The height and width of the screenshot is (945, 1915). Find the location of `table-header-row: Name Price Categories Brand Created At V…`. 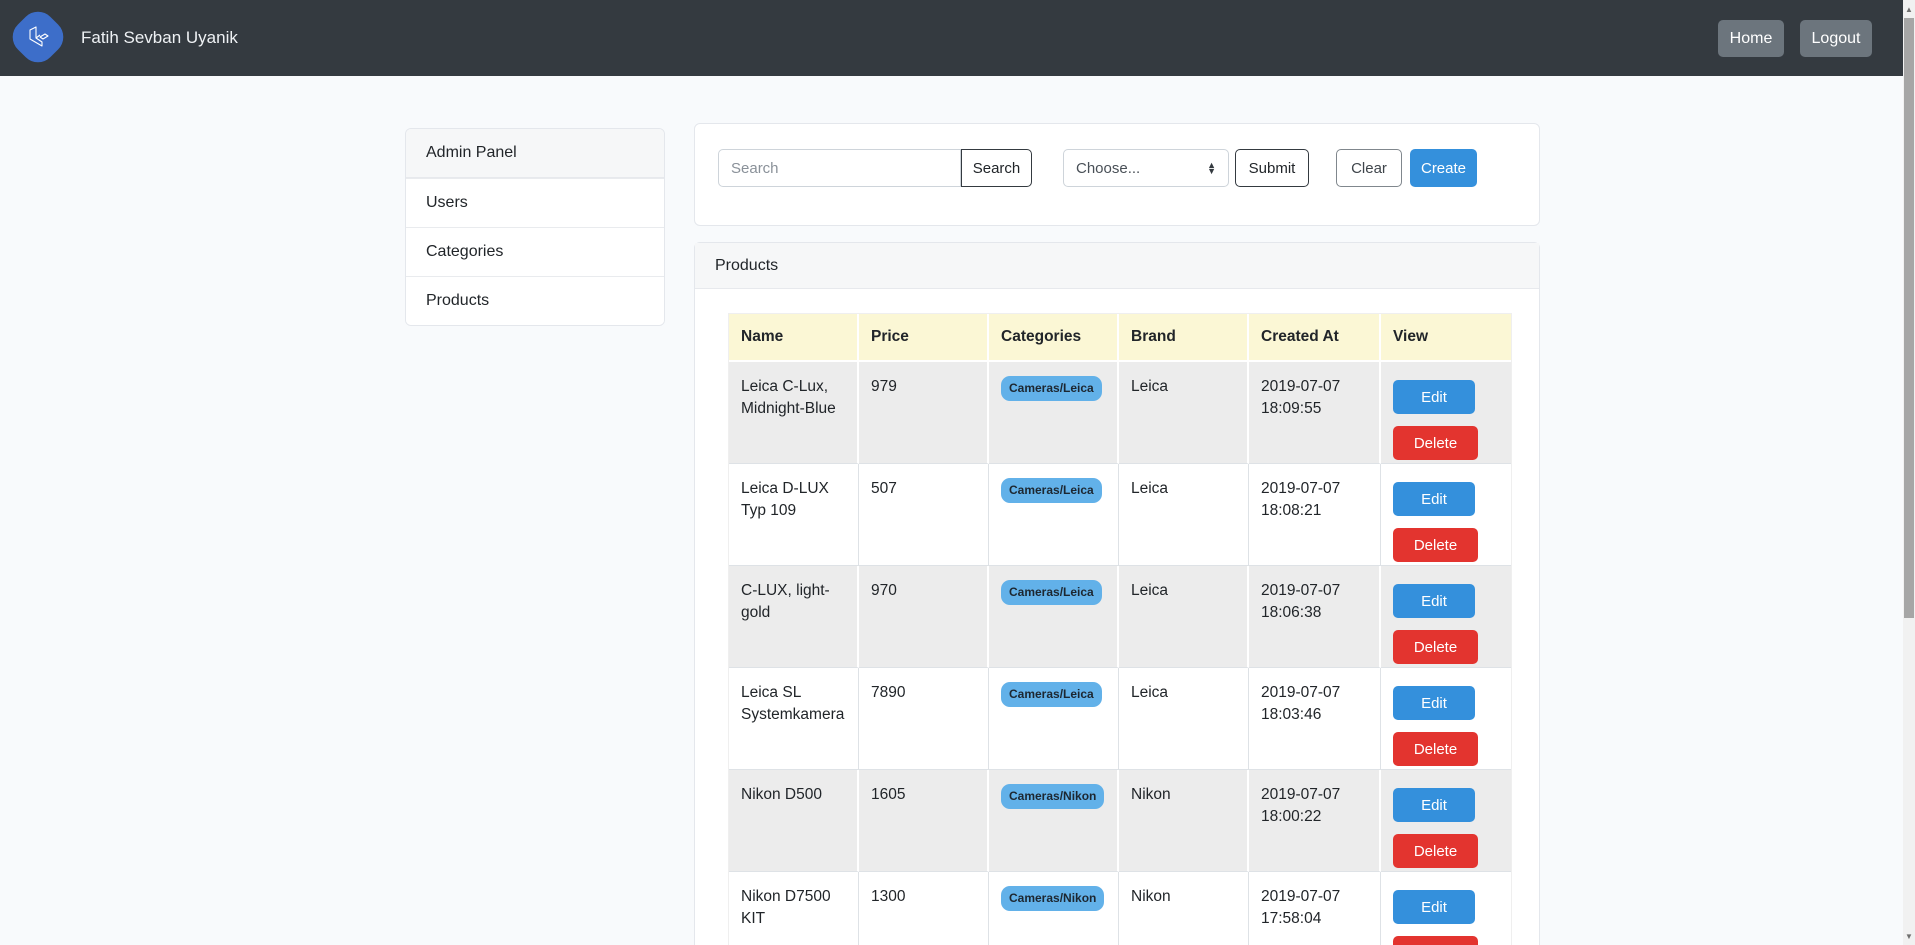

table-header-row: Name Price Categories Brand Created At V… is located at coordinates (1120, 338).